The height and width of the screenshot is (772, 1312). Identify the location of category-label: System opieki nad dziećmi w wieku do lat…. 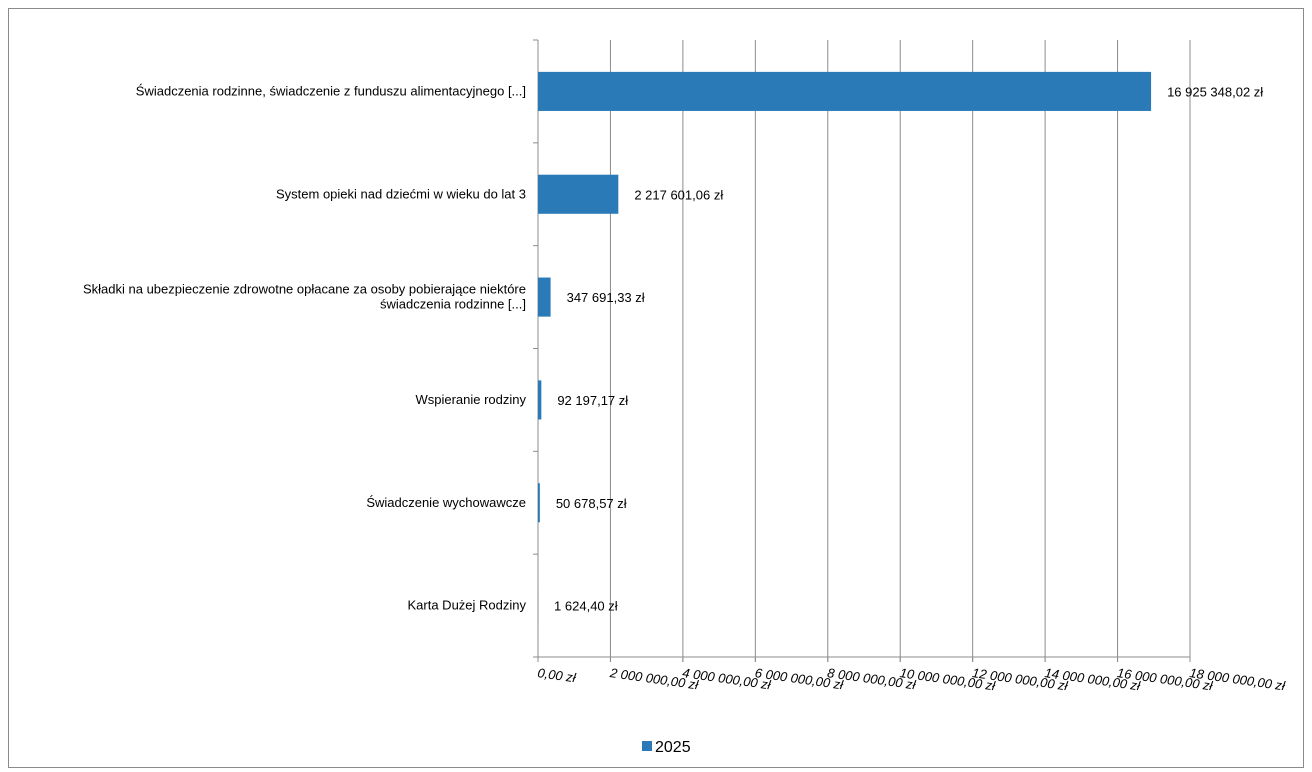
(401, 193).